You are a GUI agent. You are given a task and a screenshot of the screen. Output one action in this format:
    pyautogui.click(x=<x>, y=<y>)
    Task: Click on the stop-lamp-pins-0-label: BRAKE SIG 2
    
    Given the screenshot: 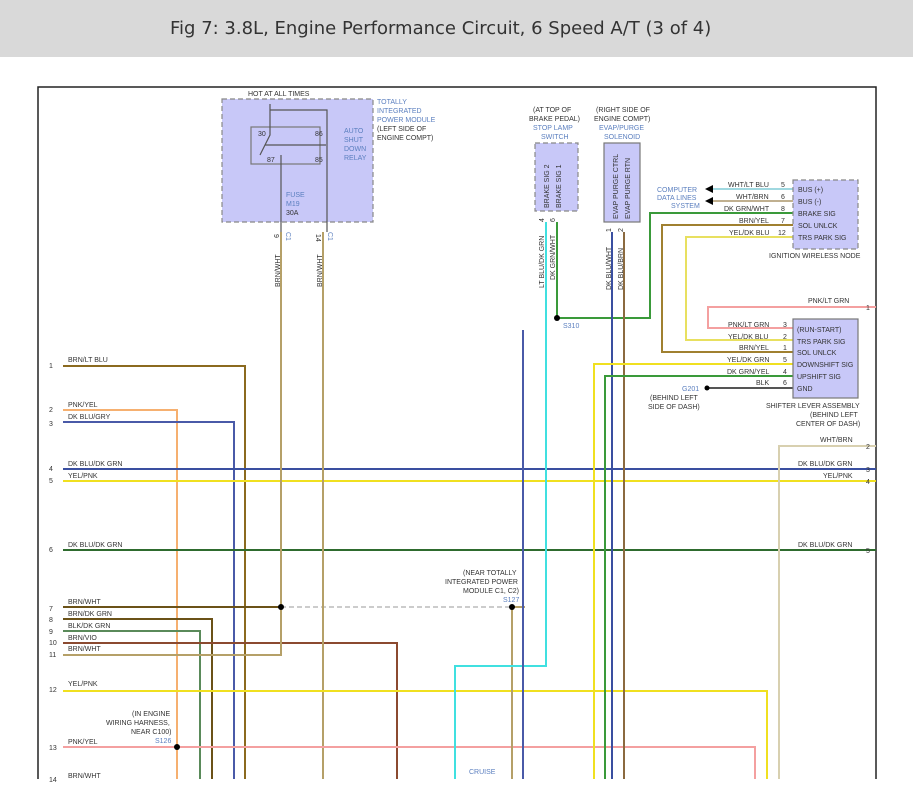 What is the action you would take?
    pyautogui.click(x=547, y=186)
    